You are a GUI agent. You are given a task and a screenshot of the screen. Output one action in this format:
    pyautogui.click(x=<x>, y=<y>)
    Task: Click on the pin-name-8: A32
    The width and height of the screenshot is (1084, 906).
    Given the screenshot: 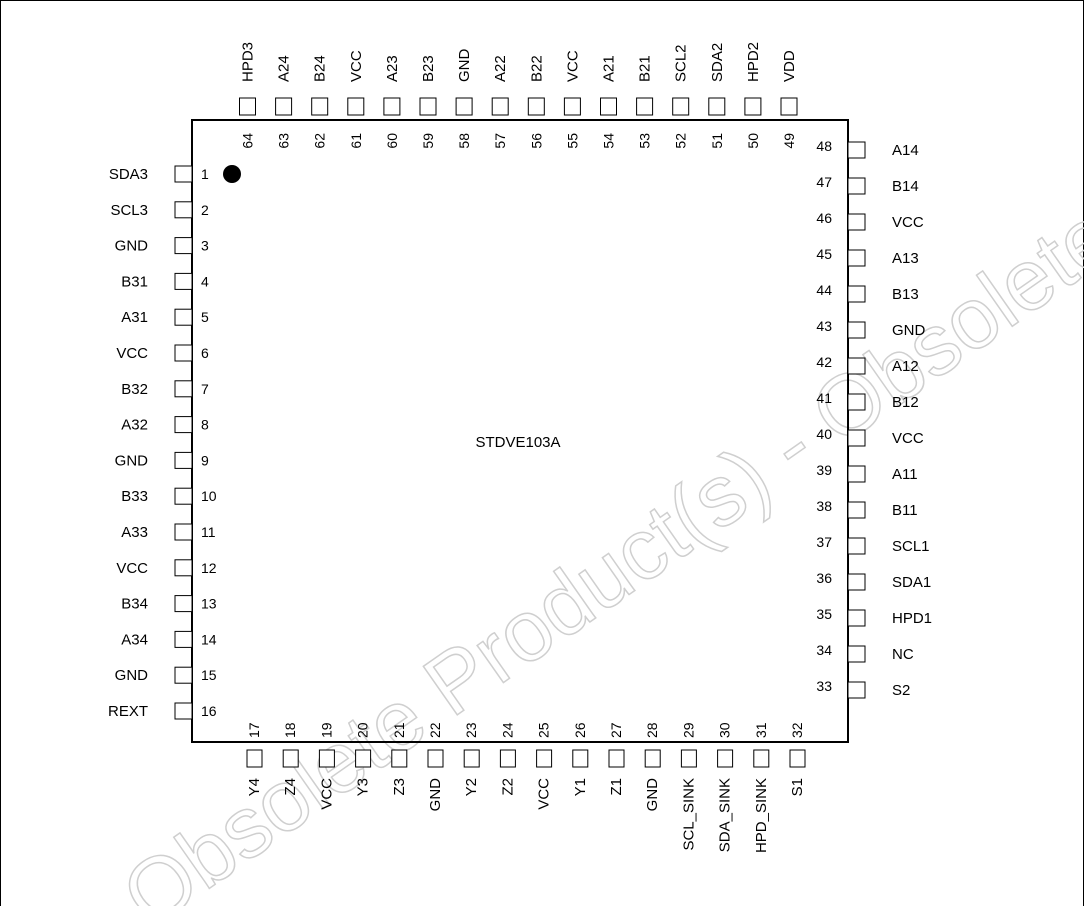 What is the action you would take?
    pyautogui.click(x=134, y=425)
    